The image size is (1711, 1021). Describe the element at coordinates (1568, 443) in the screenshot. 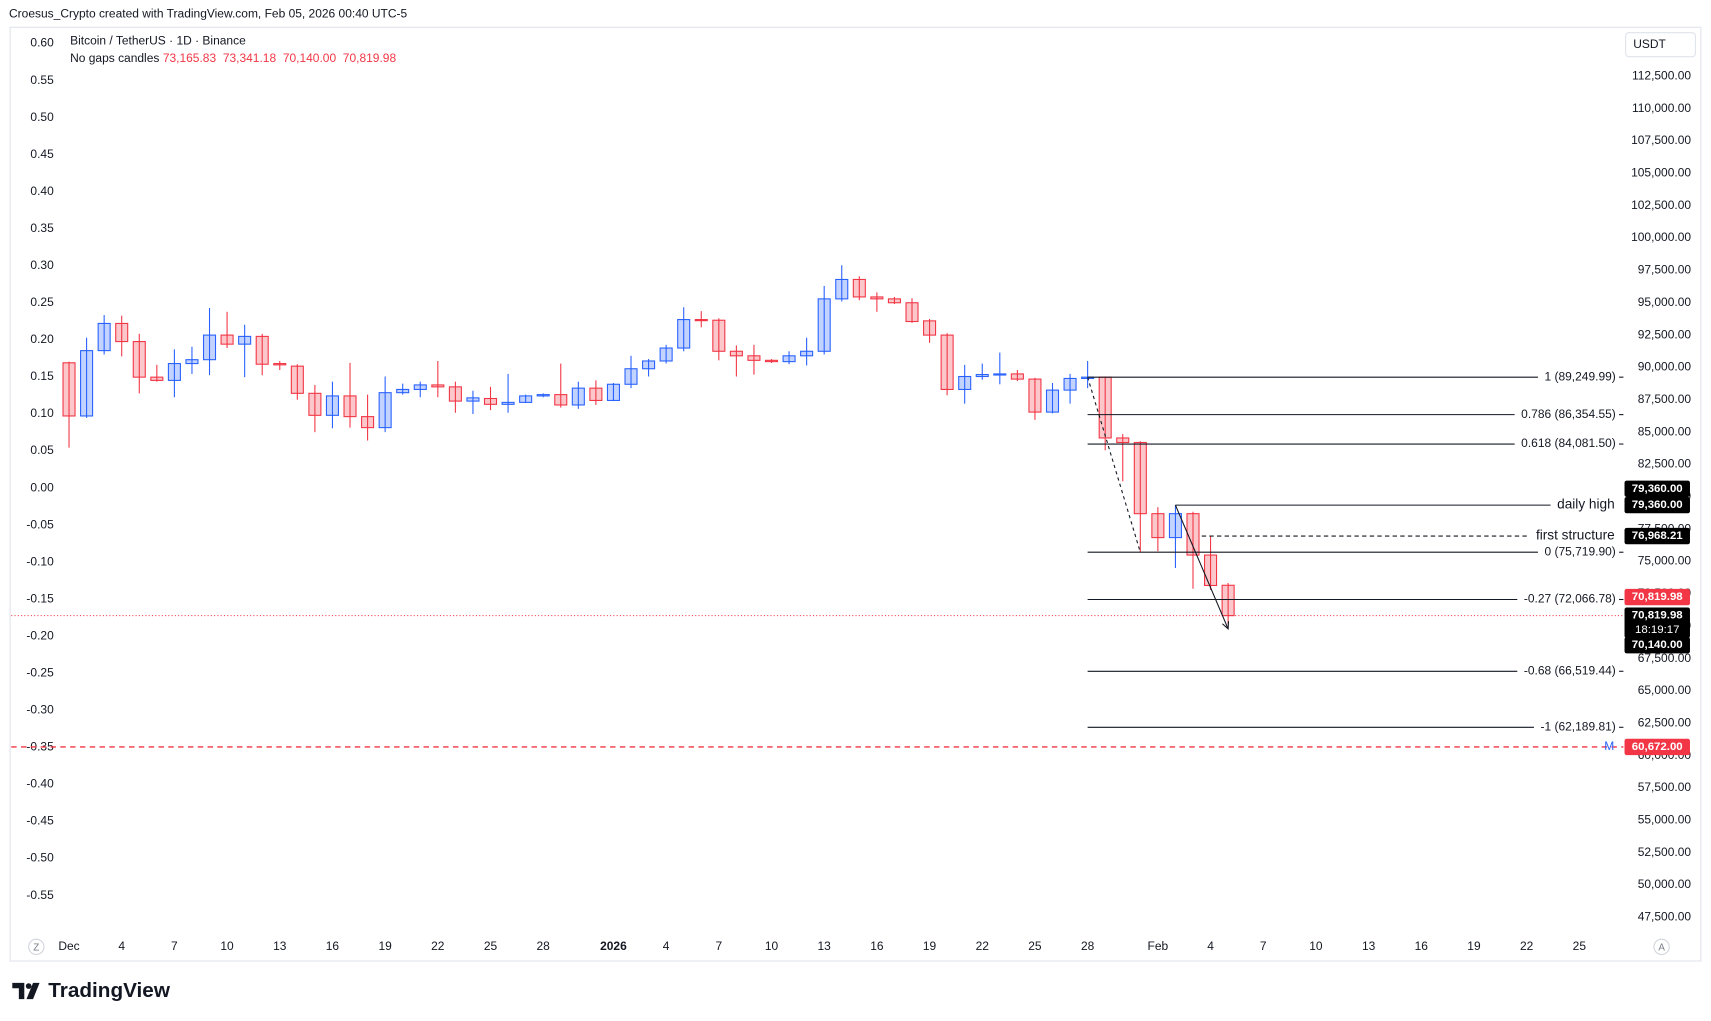

I see `fib-label: 0.618 (84,081.50)` at that location.